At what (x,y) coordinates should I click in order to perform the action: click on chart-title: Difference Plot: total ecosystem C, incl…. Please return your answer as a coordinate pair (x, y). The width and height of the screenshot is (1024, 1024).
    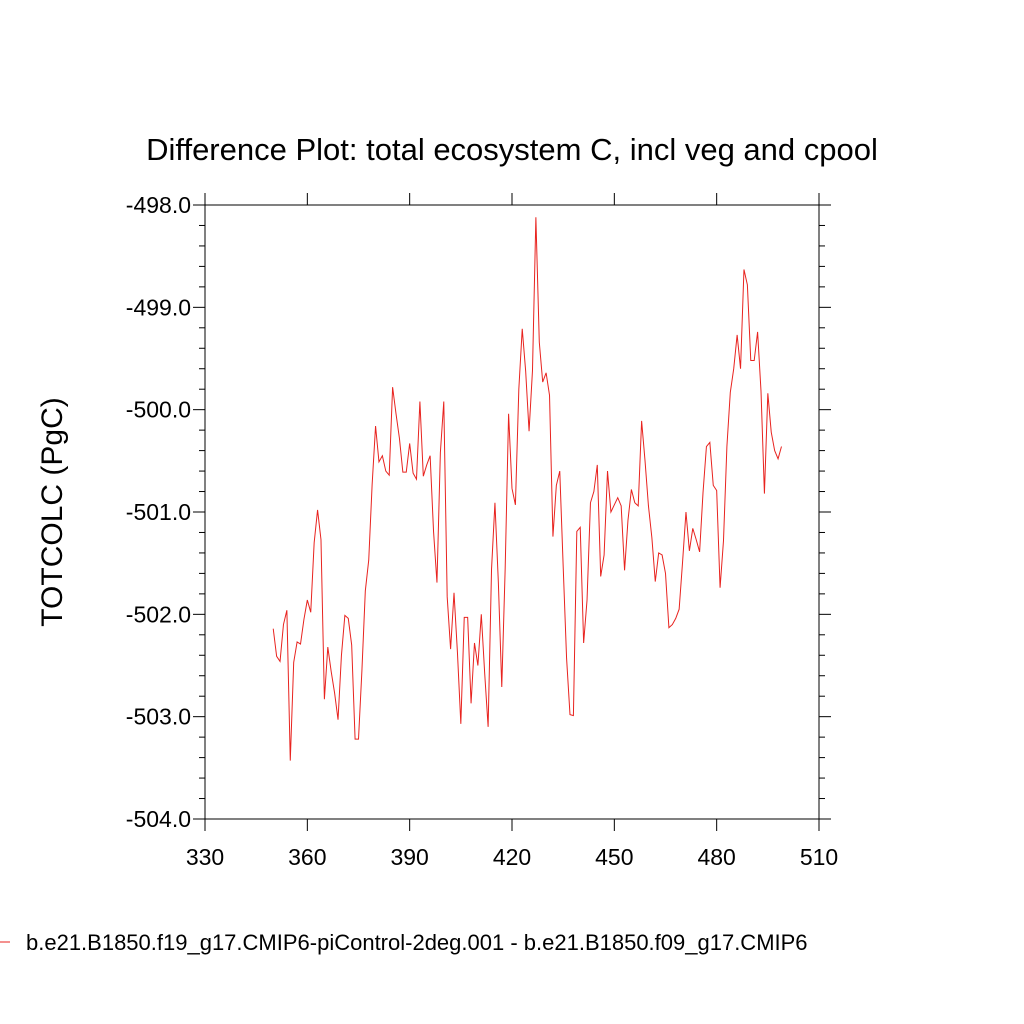
    Looking at the image, I should click on (512, 149).